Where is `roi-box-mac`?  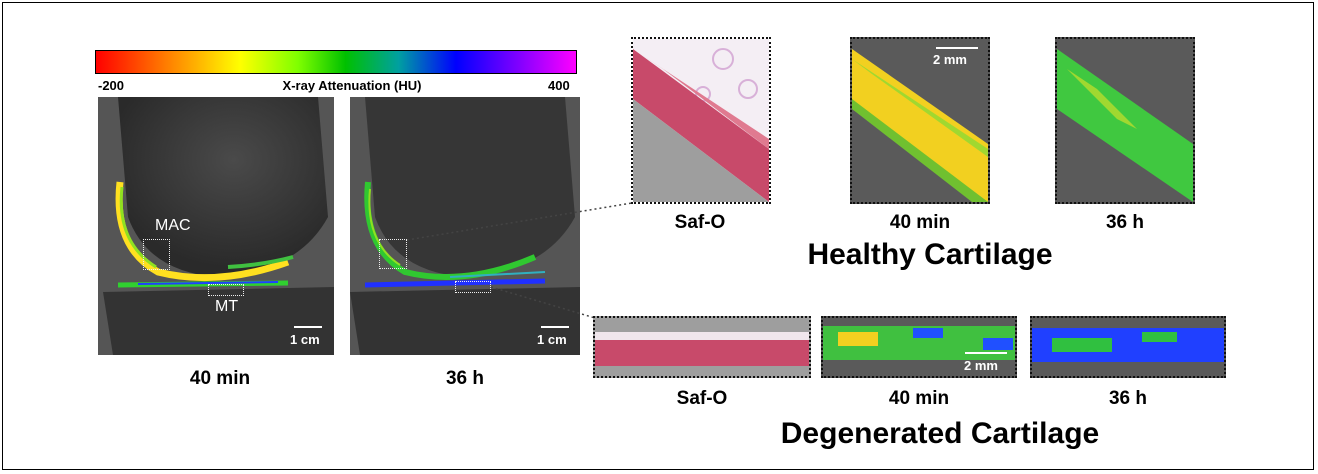 roi-box-mac is located at coordinates (156, 254).